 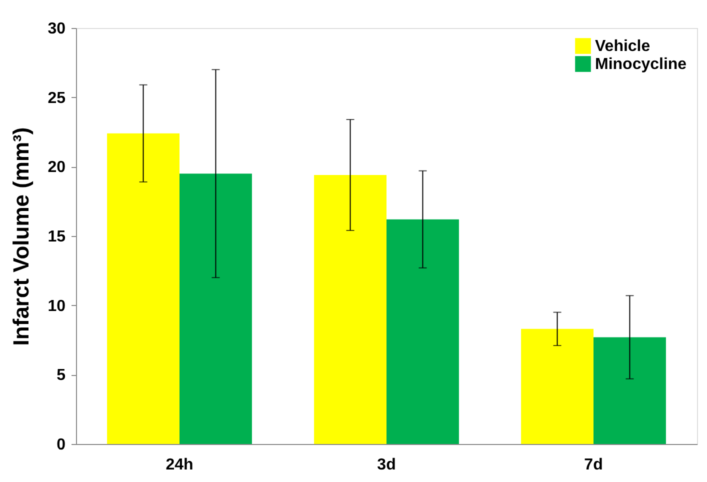 I want to click on legend-label: Minocycline, so click(x=641, y=64).